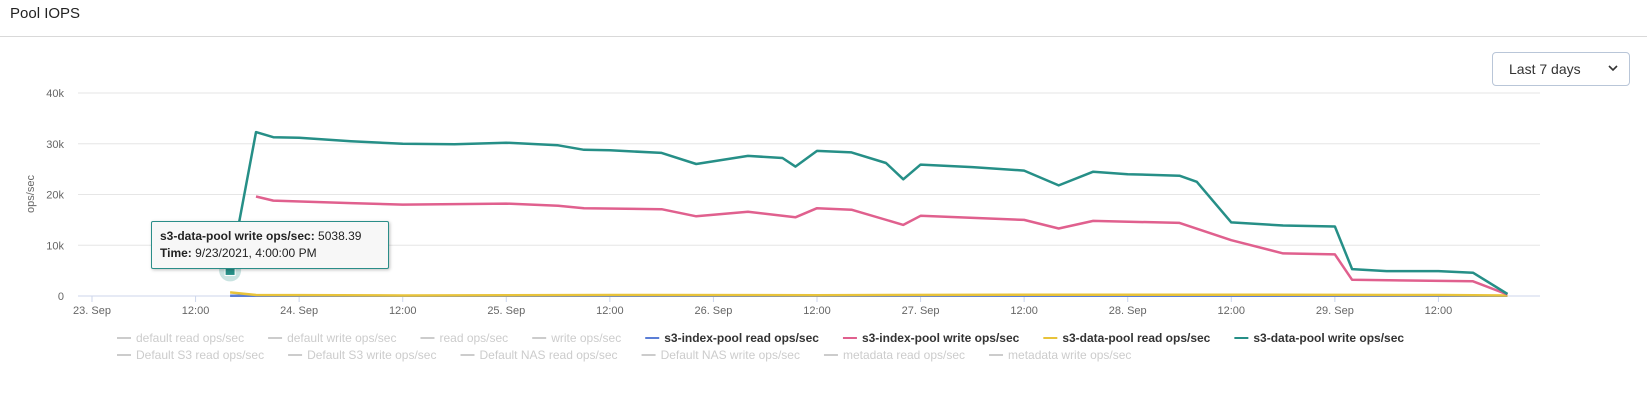  I want to click on y-axis-label: ops/sec, so click(31, 194).